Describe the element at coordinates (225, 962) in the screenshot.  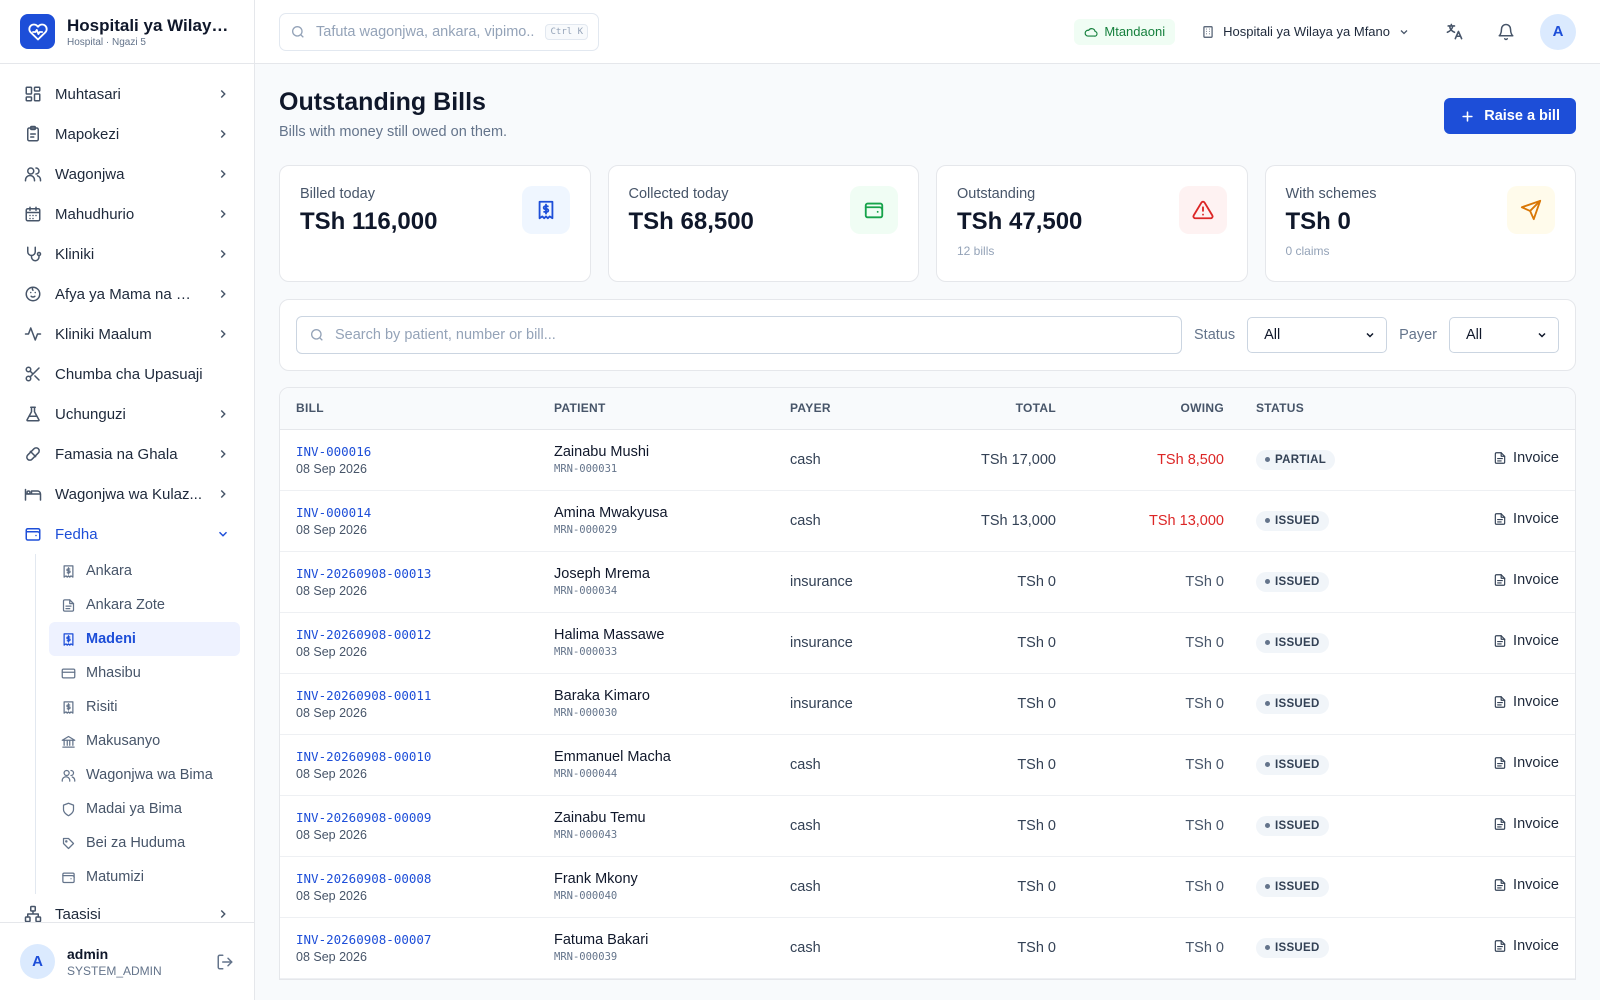
I see `logout-icon` at that location.